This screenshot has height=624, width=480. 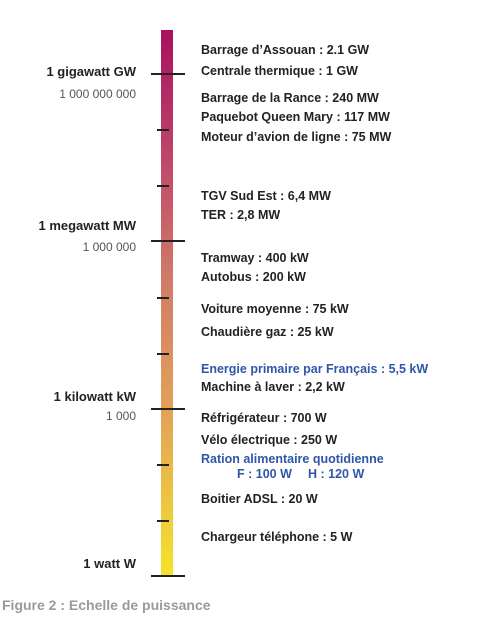 What do you see at coordinates (285, 50) in the screenshot?
I see `item-label: Barrage d’Assouan : 2.1 GW` at bounding box center [285, 50].